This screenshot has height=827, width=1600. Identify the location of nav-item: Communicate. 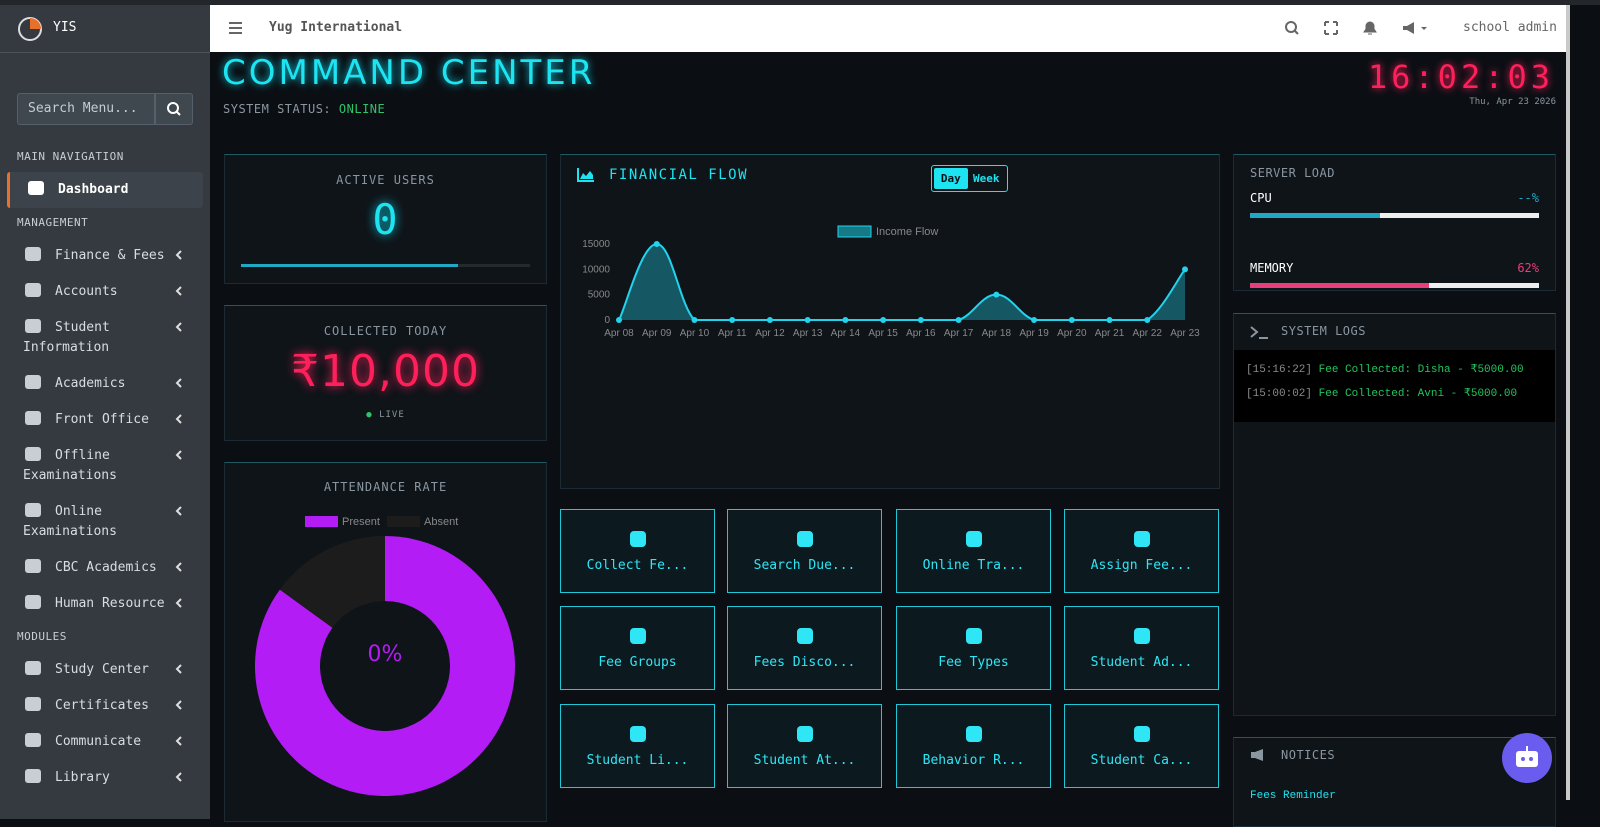
(91, 742).